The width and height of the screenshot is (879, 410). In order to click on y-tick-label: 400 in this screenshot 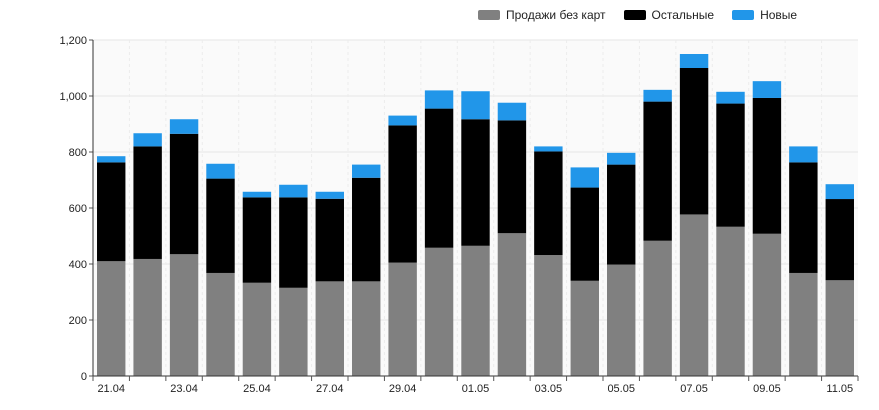, I will do `click(78, 265)`.